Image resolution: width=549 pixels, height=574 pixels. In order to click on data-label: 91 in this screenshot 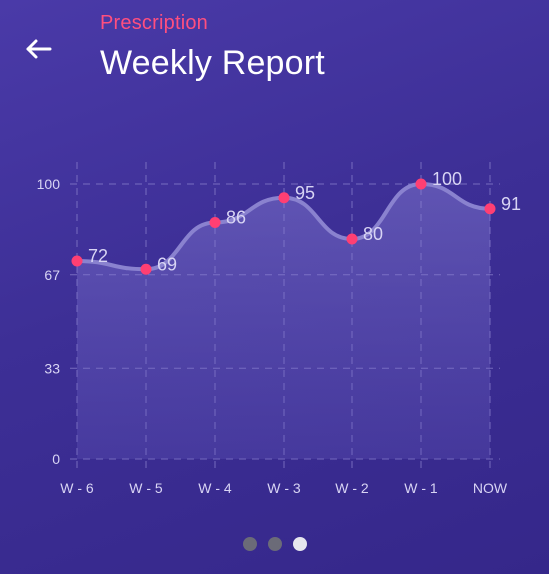, I will do `click(511, 204)`.